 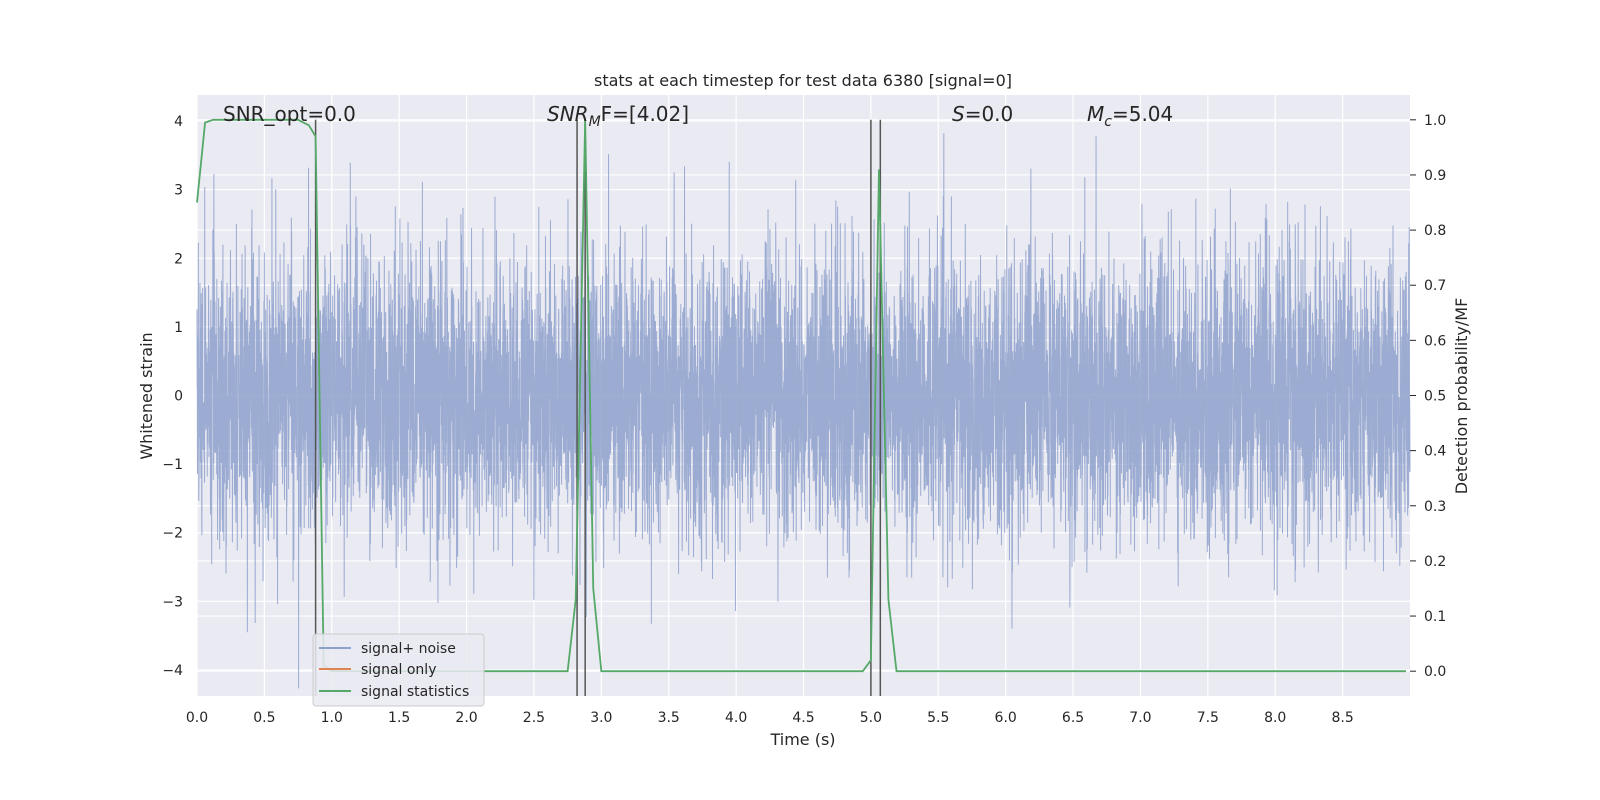 I want to click on x-tick-label: 7.0, so click(x=1140, y=718).